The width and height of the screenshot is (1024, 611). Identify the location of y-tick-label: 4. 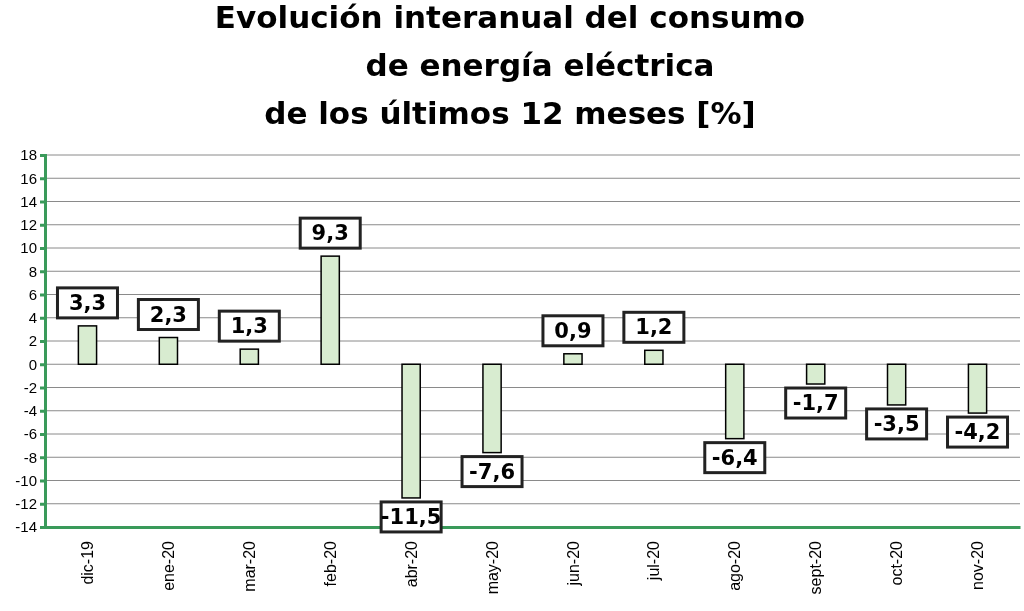
(32, 318).